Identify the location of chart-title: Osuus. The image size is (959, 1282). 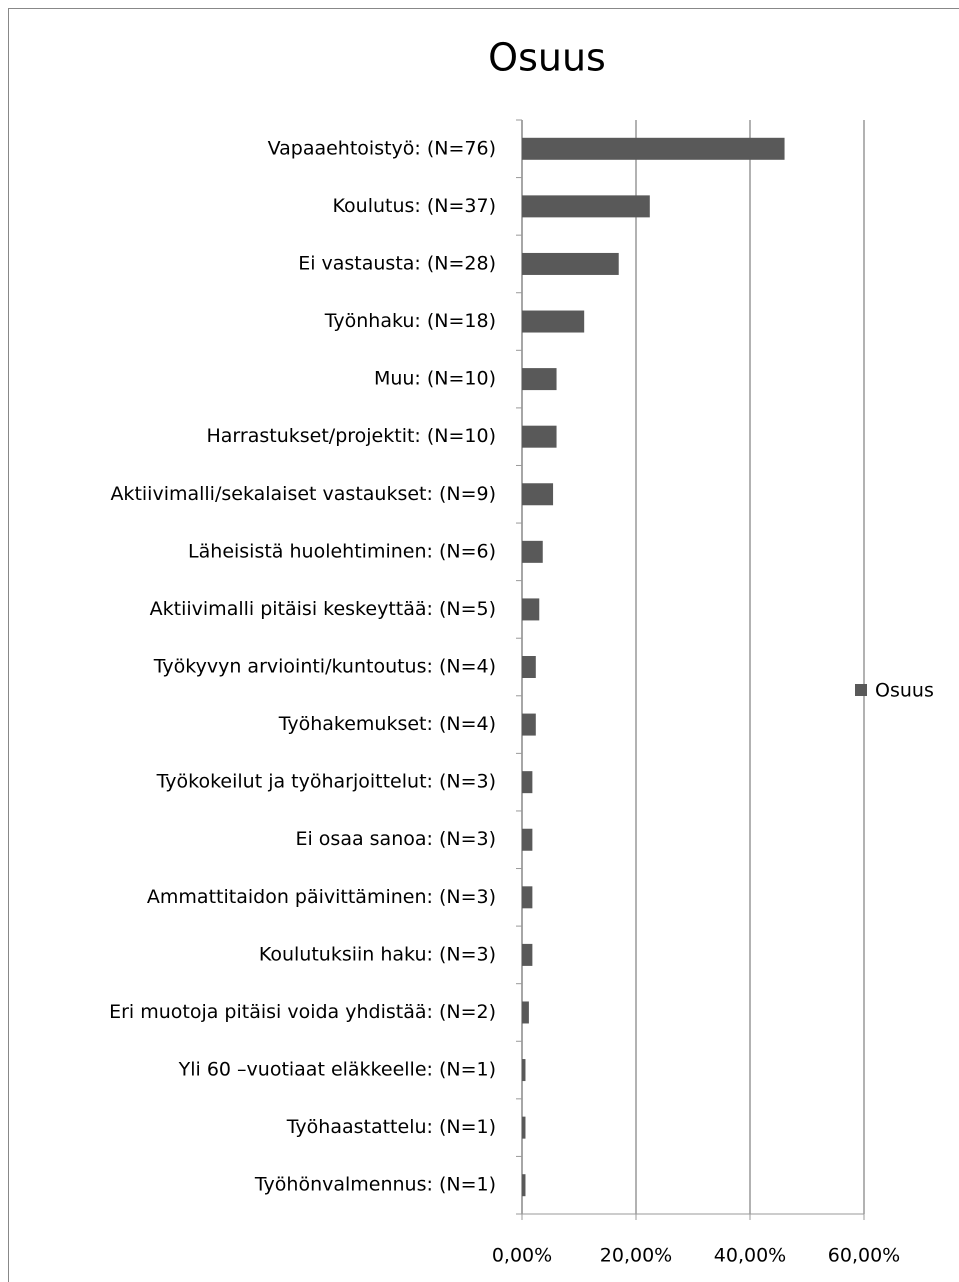
(547, 58).